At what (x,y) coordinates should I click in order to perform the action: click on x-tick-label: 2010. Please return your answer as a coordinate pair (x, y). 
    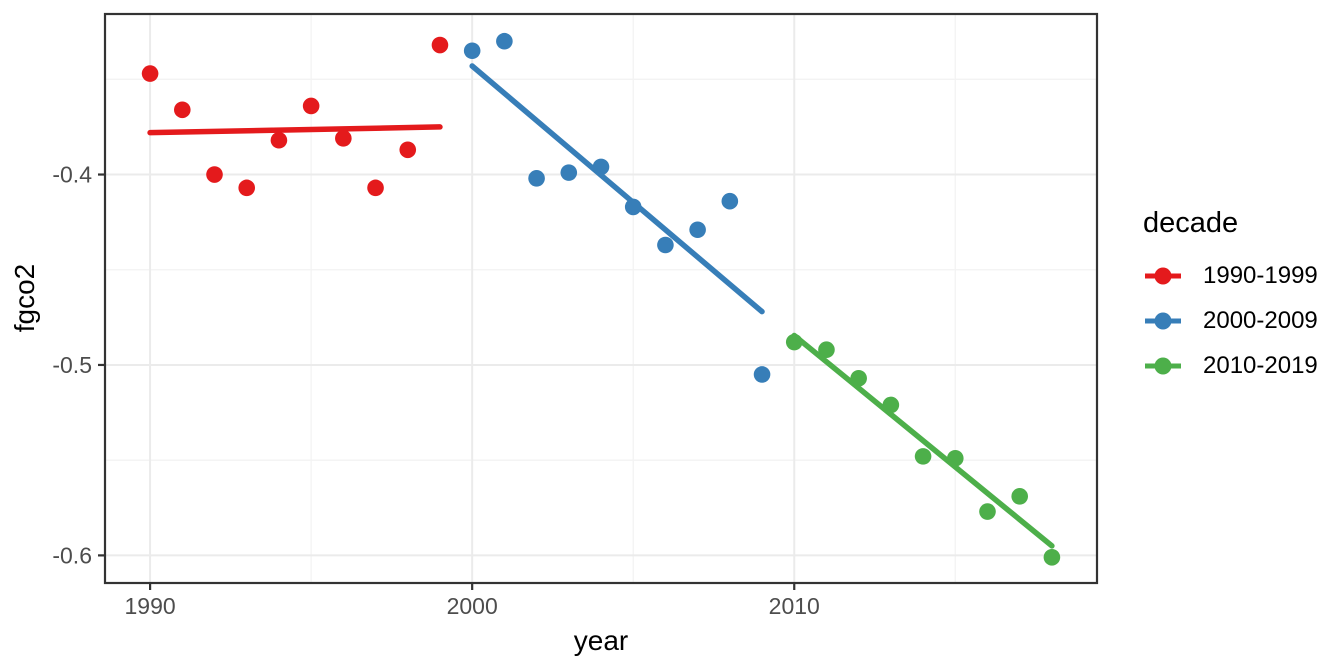
    Looking at the image, I should click on (794, 606).